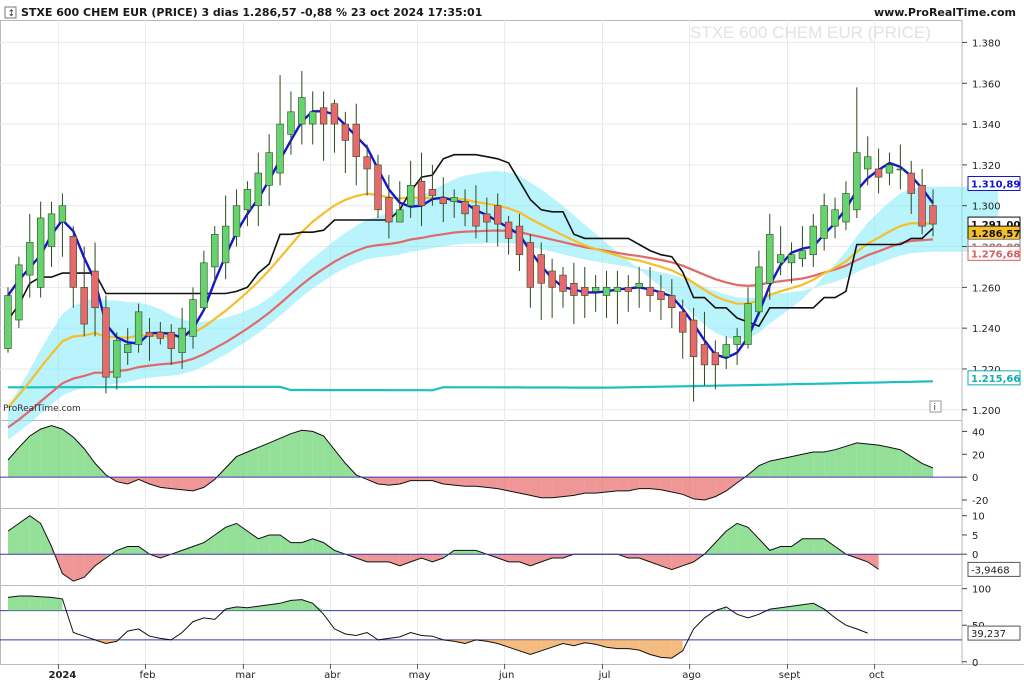  I want to click on site-label: www.ProRealTime.com, so click(945, 12).